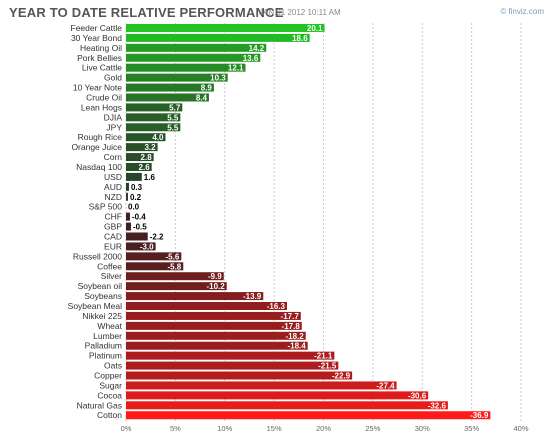 The width and height of the screenshot is (550, 444). I want to click on value-label: 2.8, so click(147, 157).